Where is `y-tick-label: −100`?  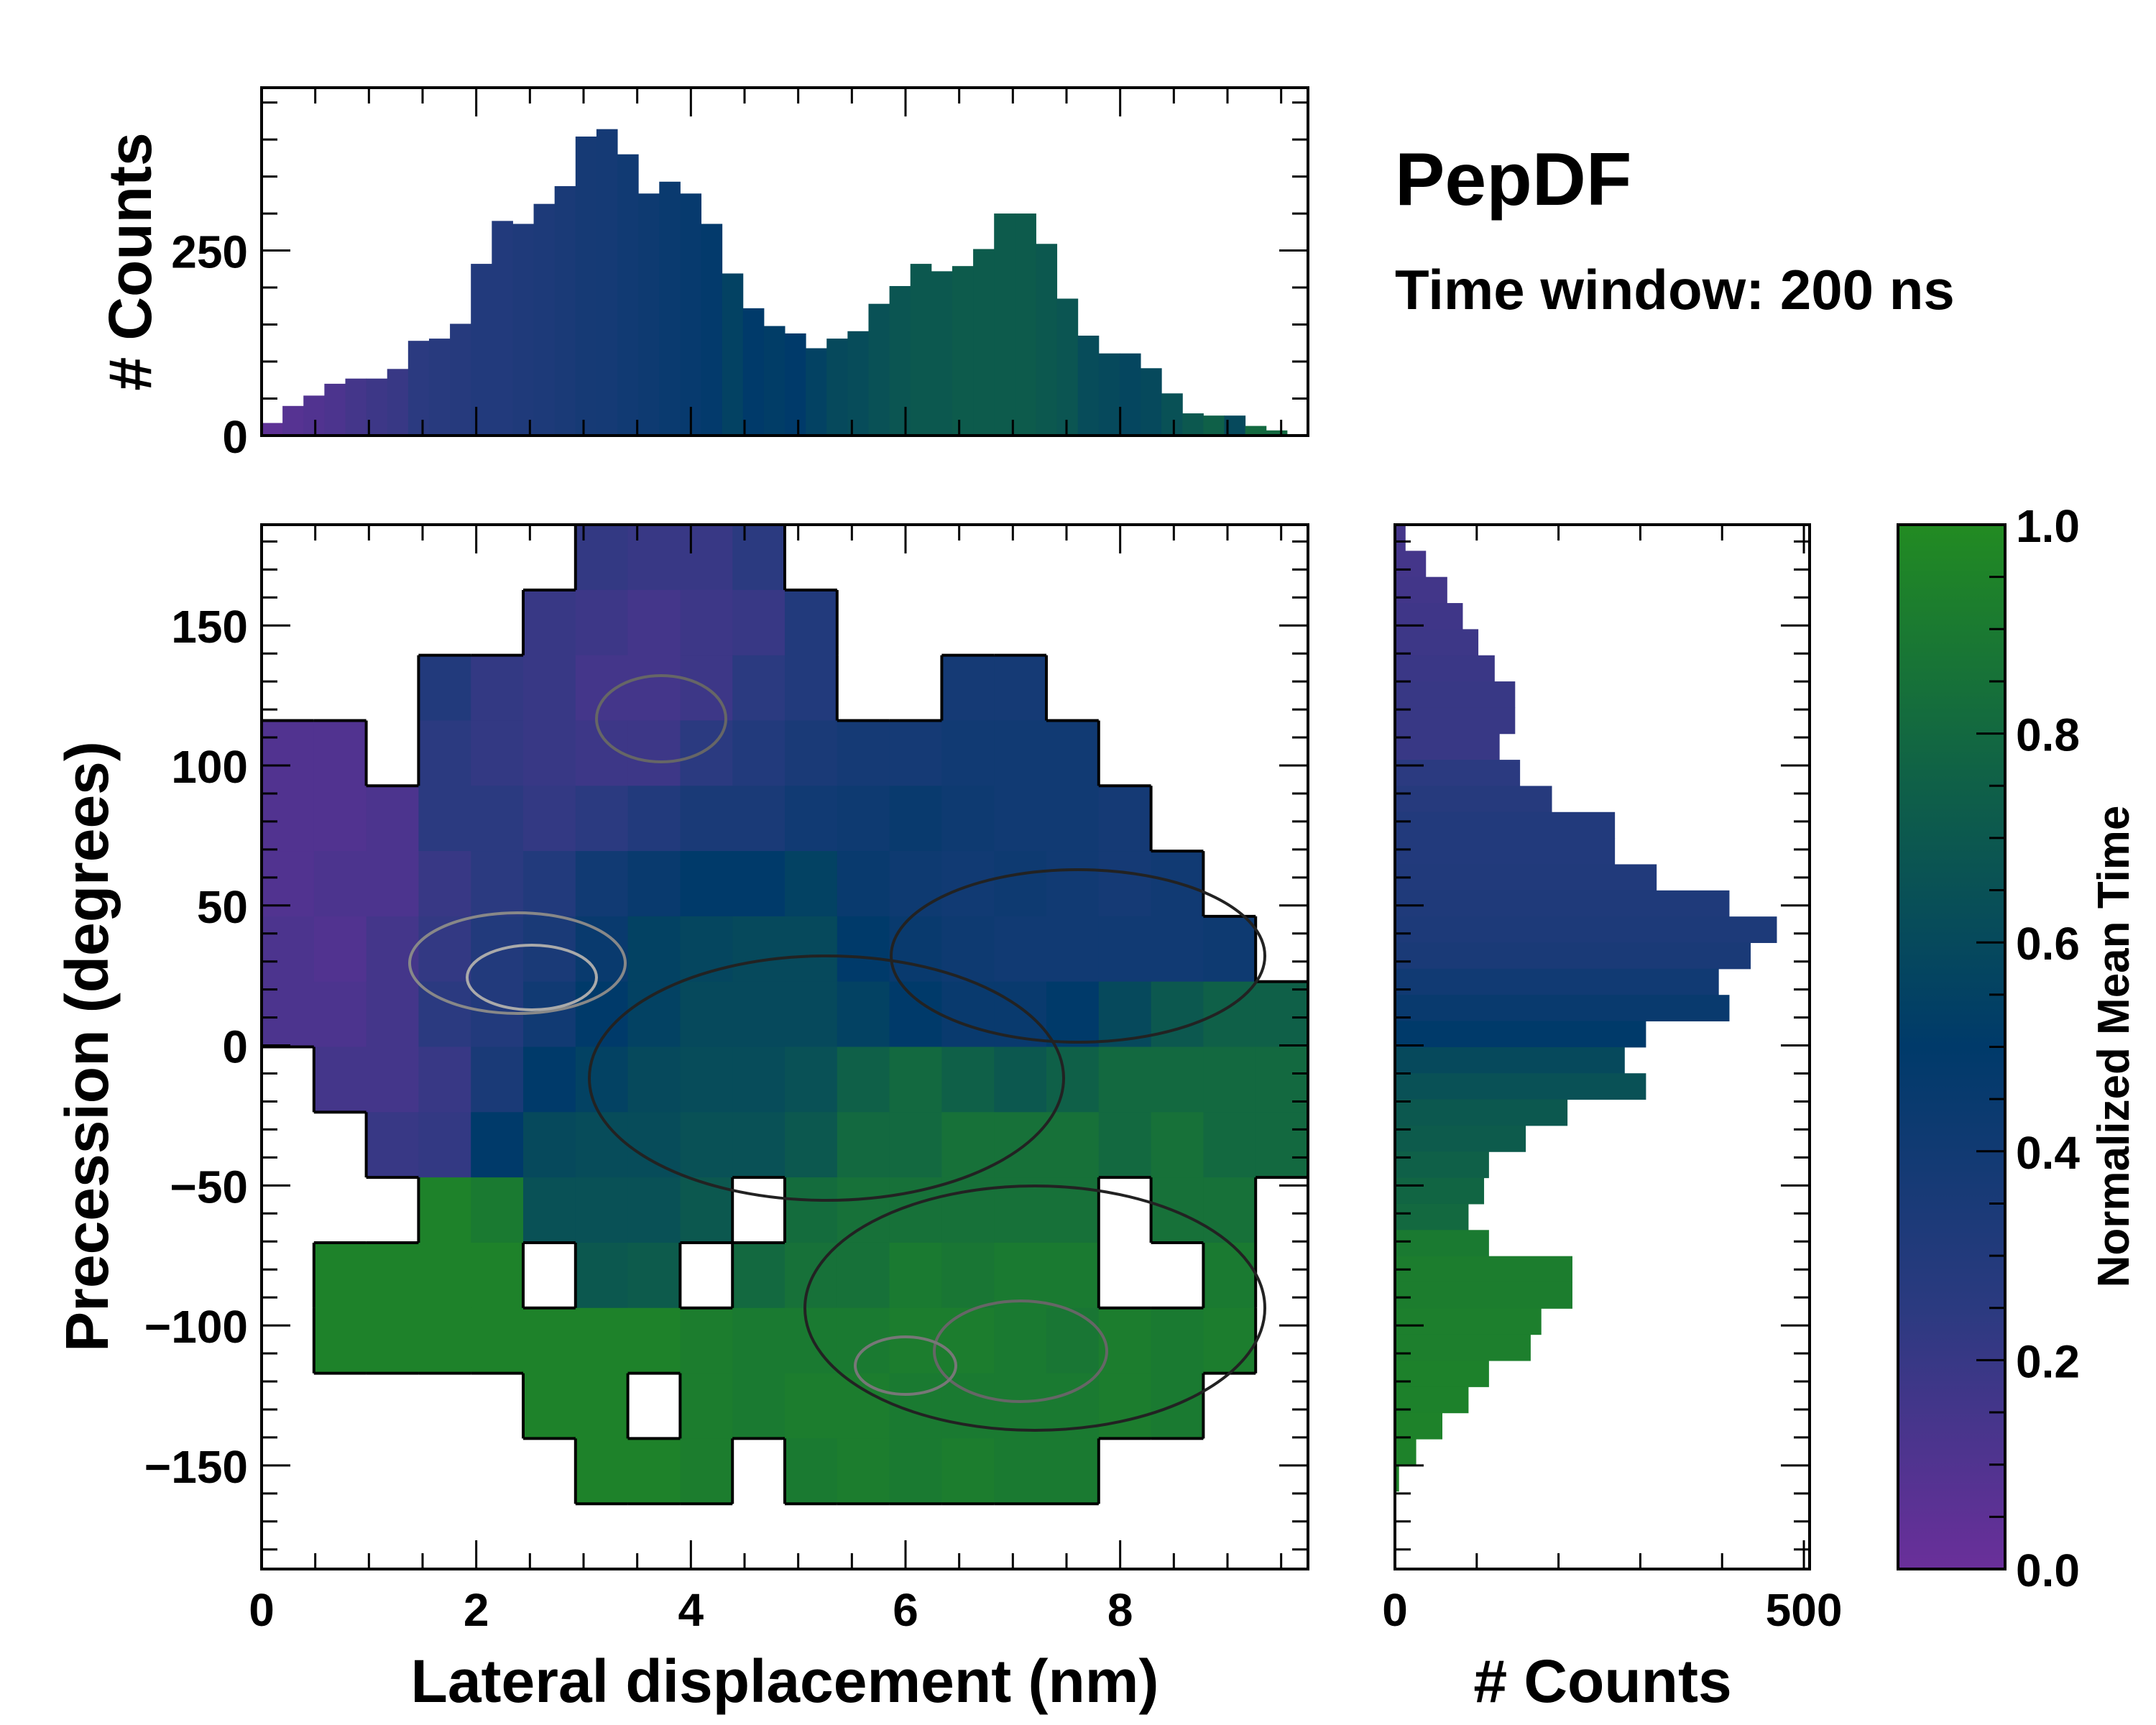
y-tick-label: −100 is located at coordinates (196, 1327).